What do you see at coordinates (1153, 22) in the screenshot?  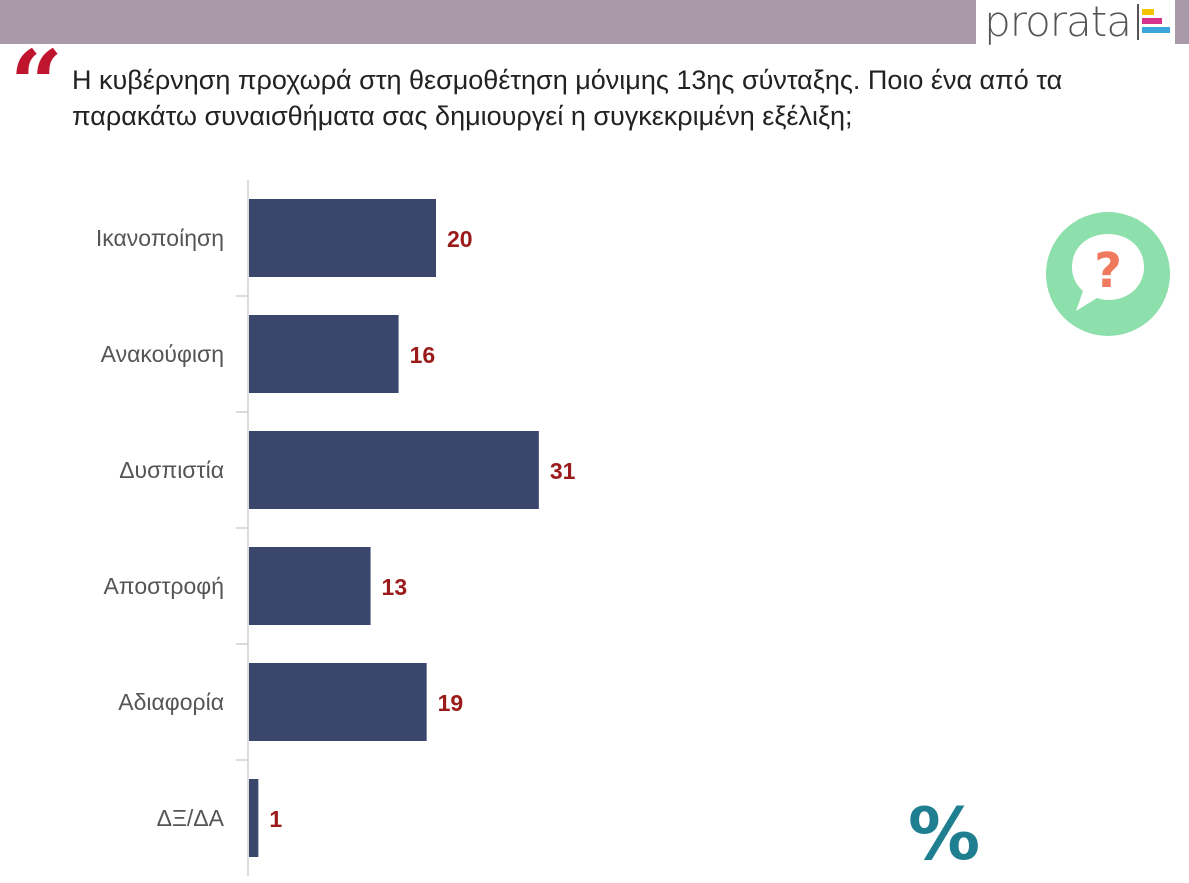 I see `brand-bars-icon` at bounding box center [1153, 22].